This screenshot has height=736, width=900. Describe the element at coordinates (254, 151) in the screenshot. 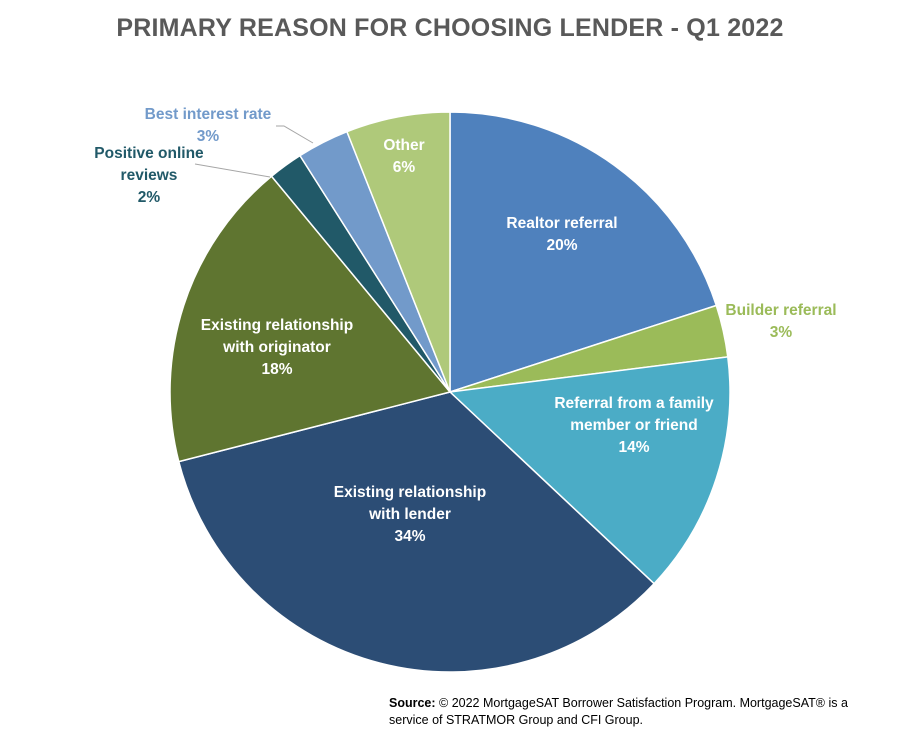

I see `leader-lines` at that location.